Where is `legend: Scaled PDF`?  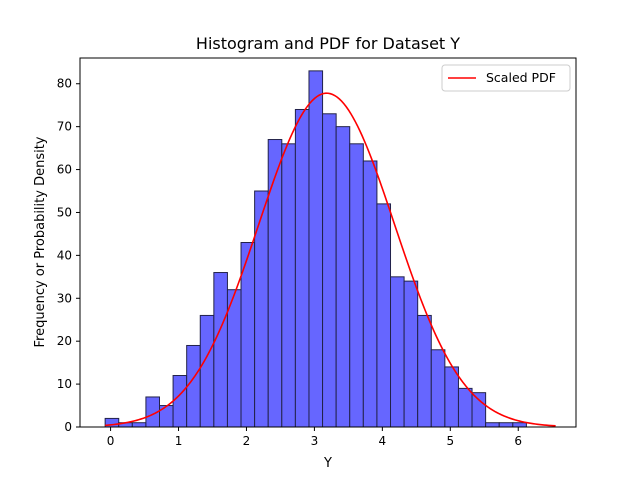 legend: Scaled PDF is located at coordinates (506, 78).